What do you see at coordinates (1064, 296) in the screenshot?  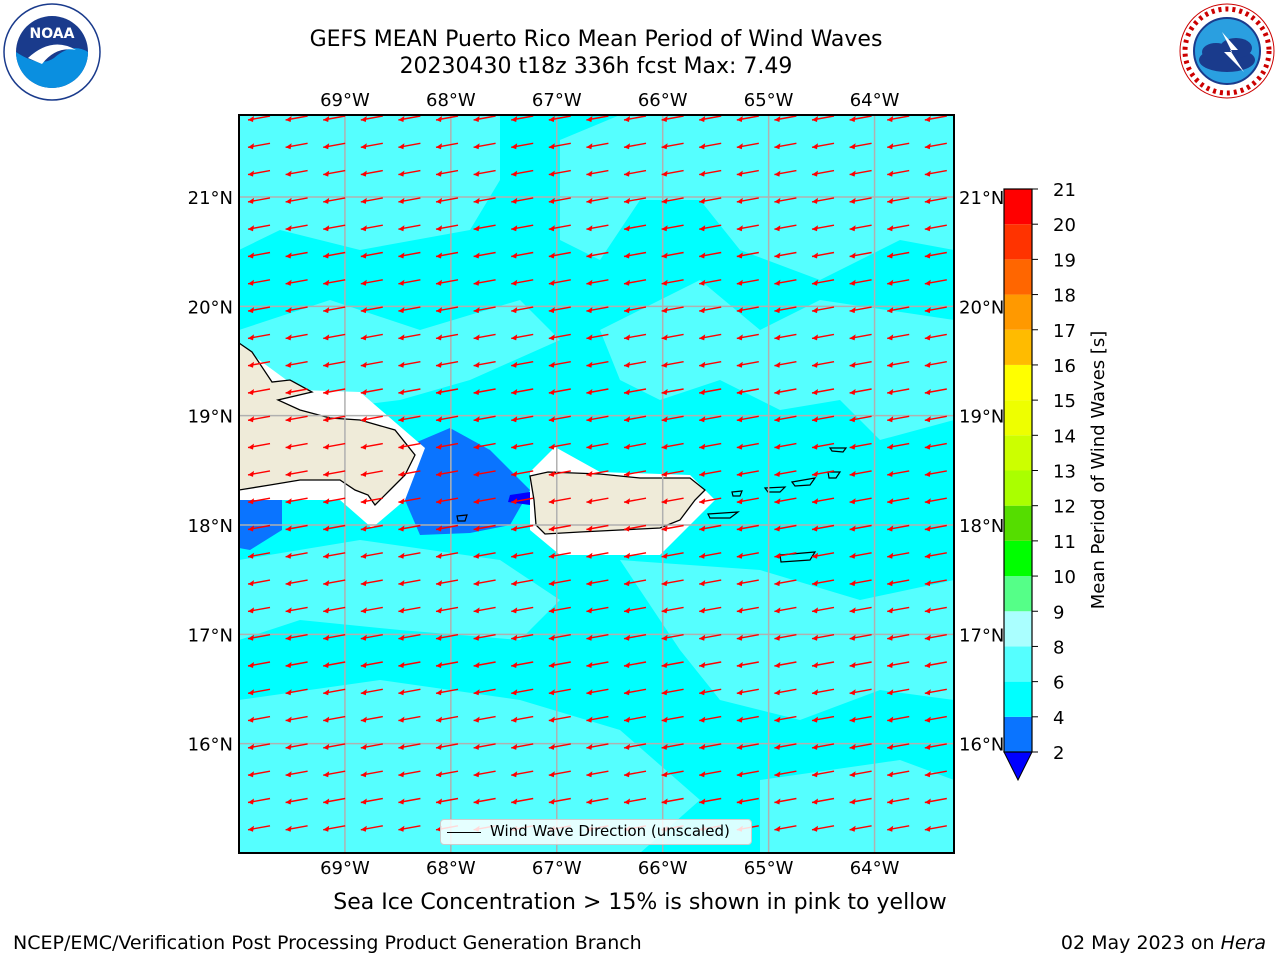 I see `colorbar-tick-label: 18` at bounding box center [1064, 296].